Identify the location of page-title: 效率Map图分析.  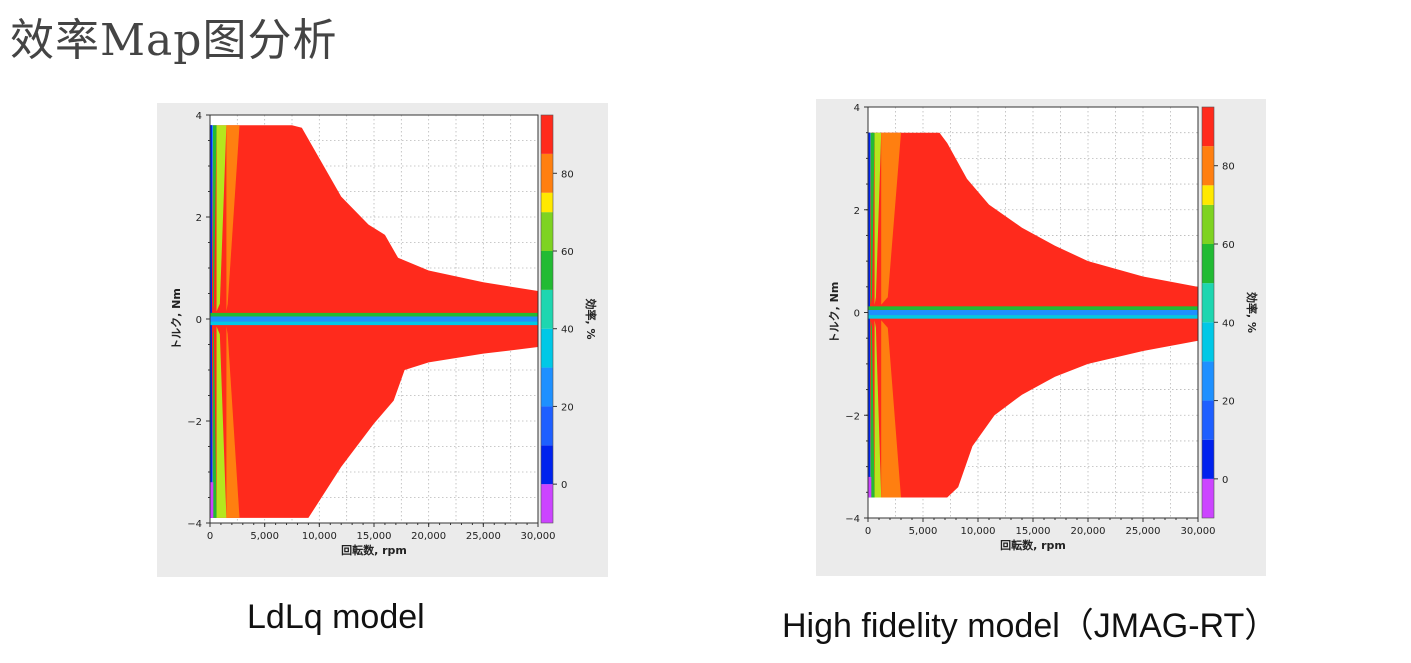
(174, 40).